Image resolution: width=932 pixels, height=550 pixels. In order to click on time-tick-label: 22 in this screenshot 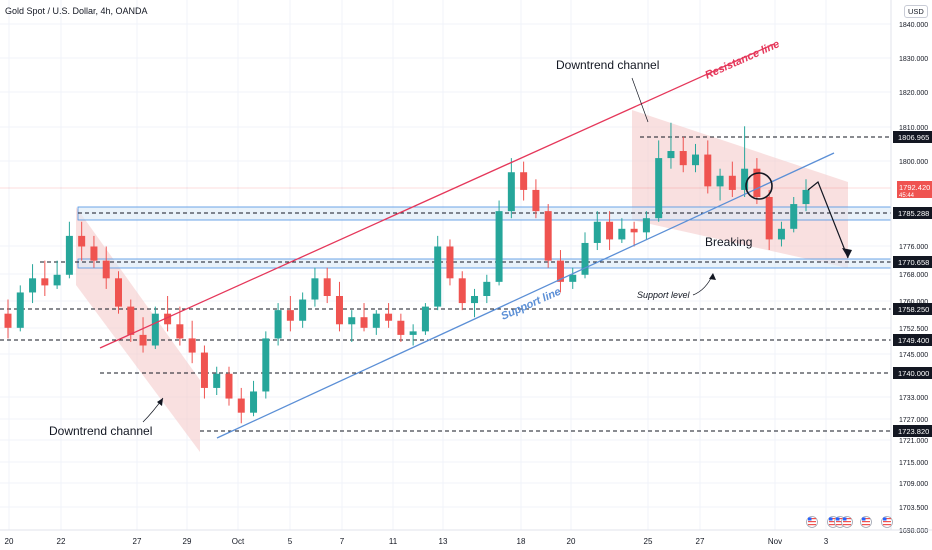, I will do `click(61, 541)`.